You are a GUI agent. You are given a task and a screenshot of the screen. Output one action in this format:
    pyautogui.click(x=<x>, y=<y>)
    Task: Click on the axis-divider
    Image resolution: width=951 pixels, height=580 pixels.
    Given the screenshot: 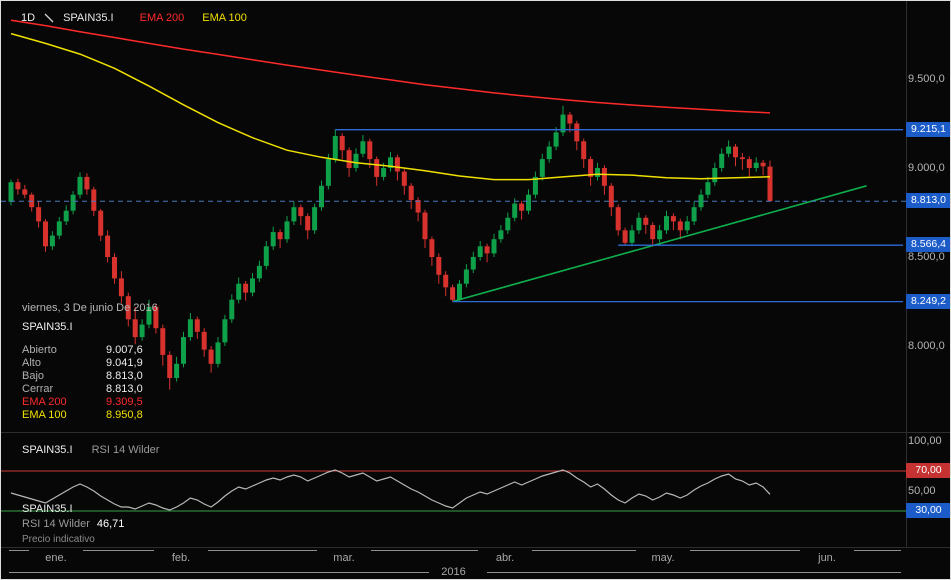 What is the action you would take?
    pyautogui.click(x=906, y=274)
    